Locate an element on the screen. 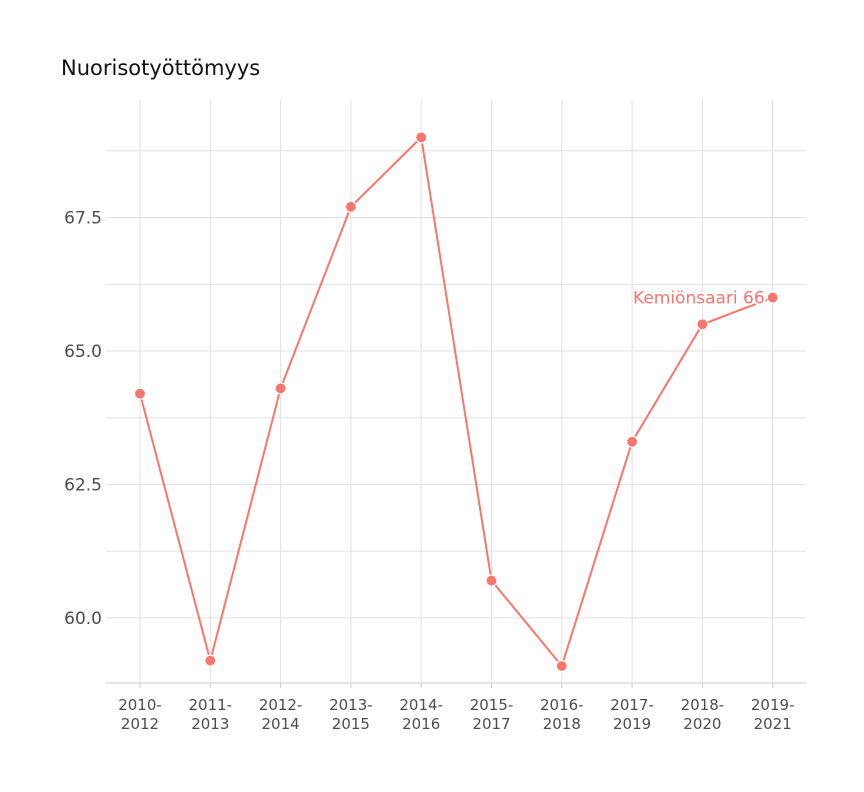 This screenshot has height=792, width=864. x-tick-label: 2016 is located at coordinates (421, 724).